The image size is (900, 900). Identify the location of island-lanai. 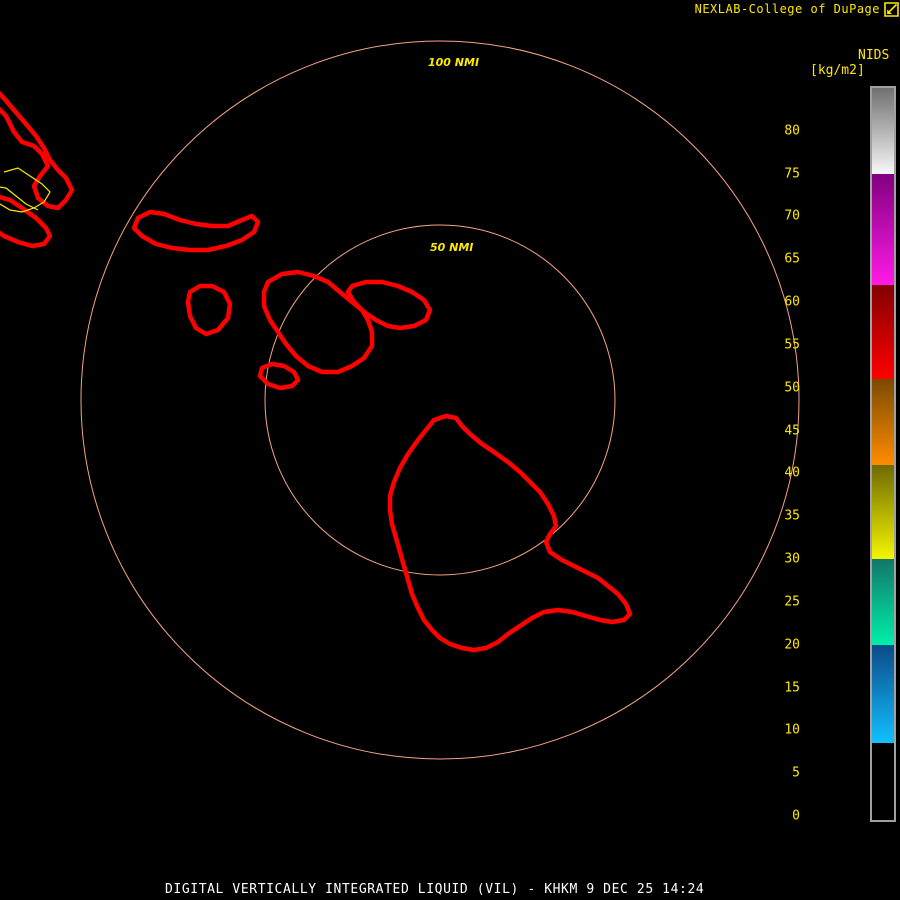
(209, 310).